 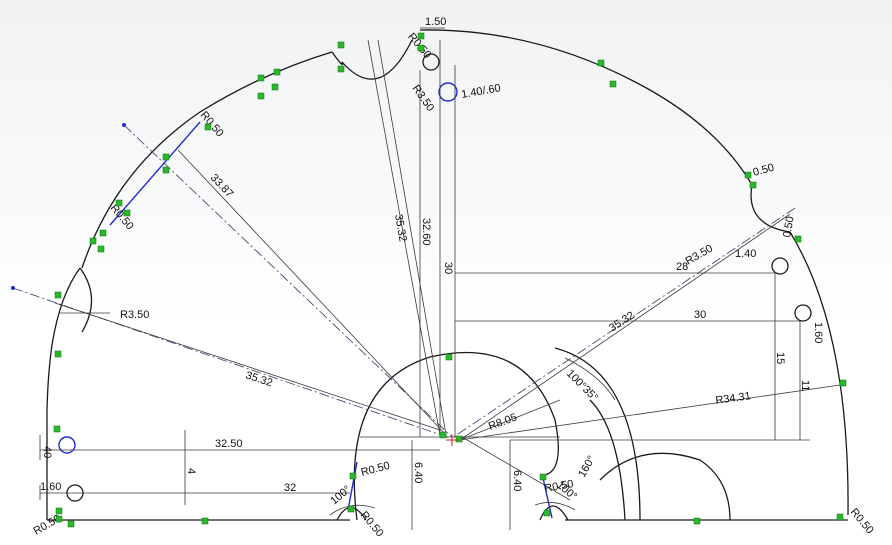 What do you see at coordinates (582, 386) in the screenshot?
I see `dim-100-35: 100°35°` at bounding box center [582, 386].